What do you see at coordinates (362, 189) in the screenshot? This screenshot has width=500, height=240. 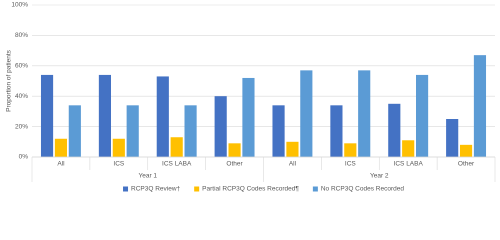 I see `legend-label: No RCP3Q Codes Recorded` at bounding box center [362, 189].